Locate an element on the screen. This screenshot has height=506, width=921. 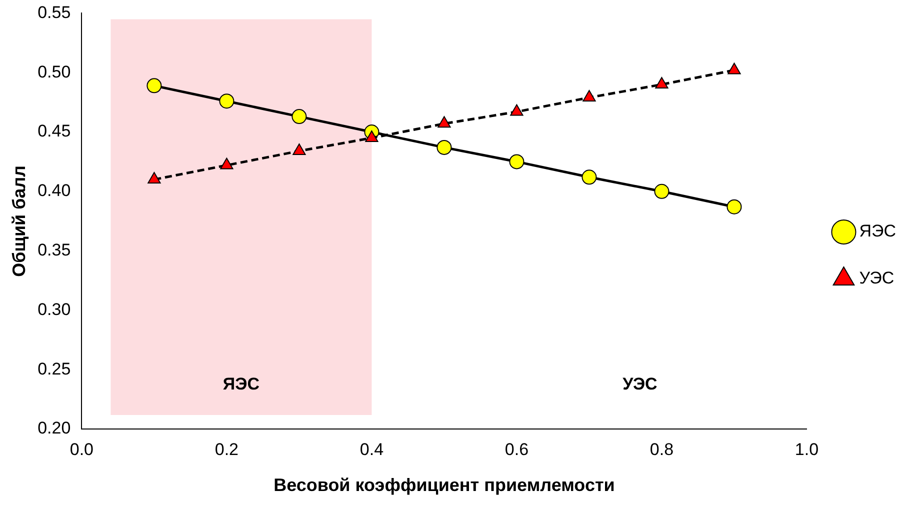
legend-label: УЭС is located at coordinates (876, 278).